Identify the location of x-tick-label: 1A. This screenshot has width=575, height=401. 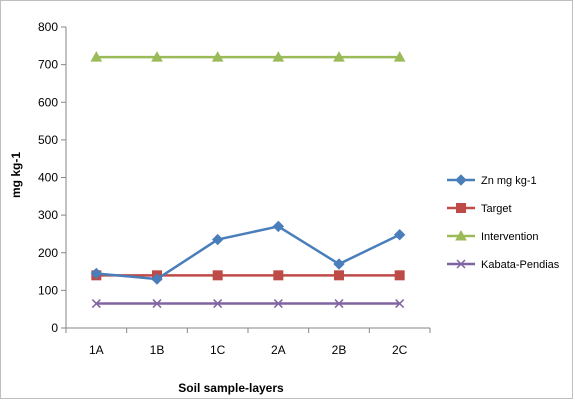
(96, 350).